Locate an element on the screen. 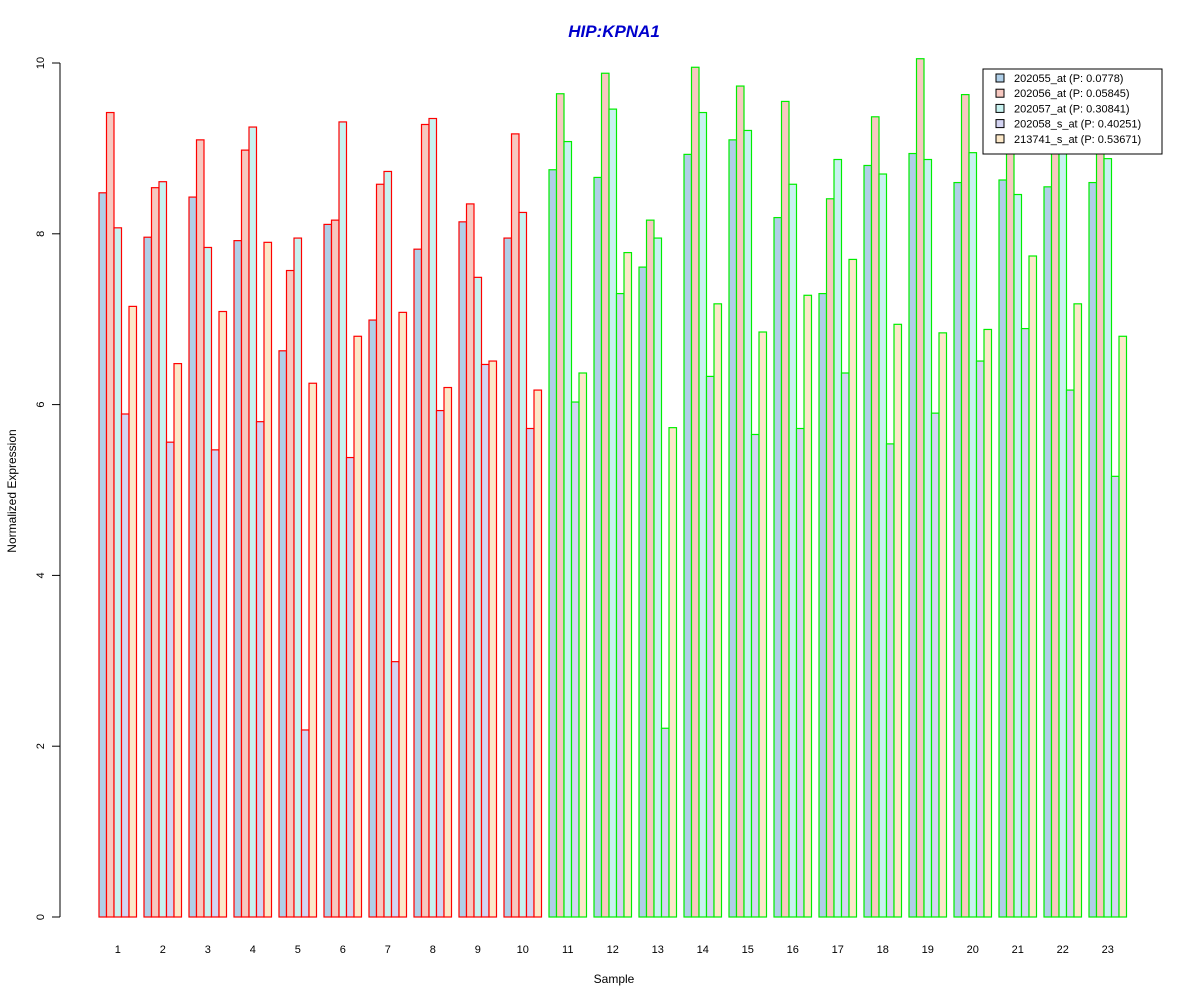  x-tick-label: 20 is located at coordinates (973, 950).